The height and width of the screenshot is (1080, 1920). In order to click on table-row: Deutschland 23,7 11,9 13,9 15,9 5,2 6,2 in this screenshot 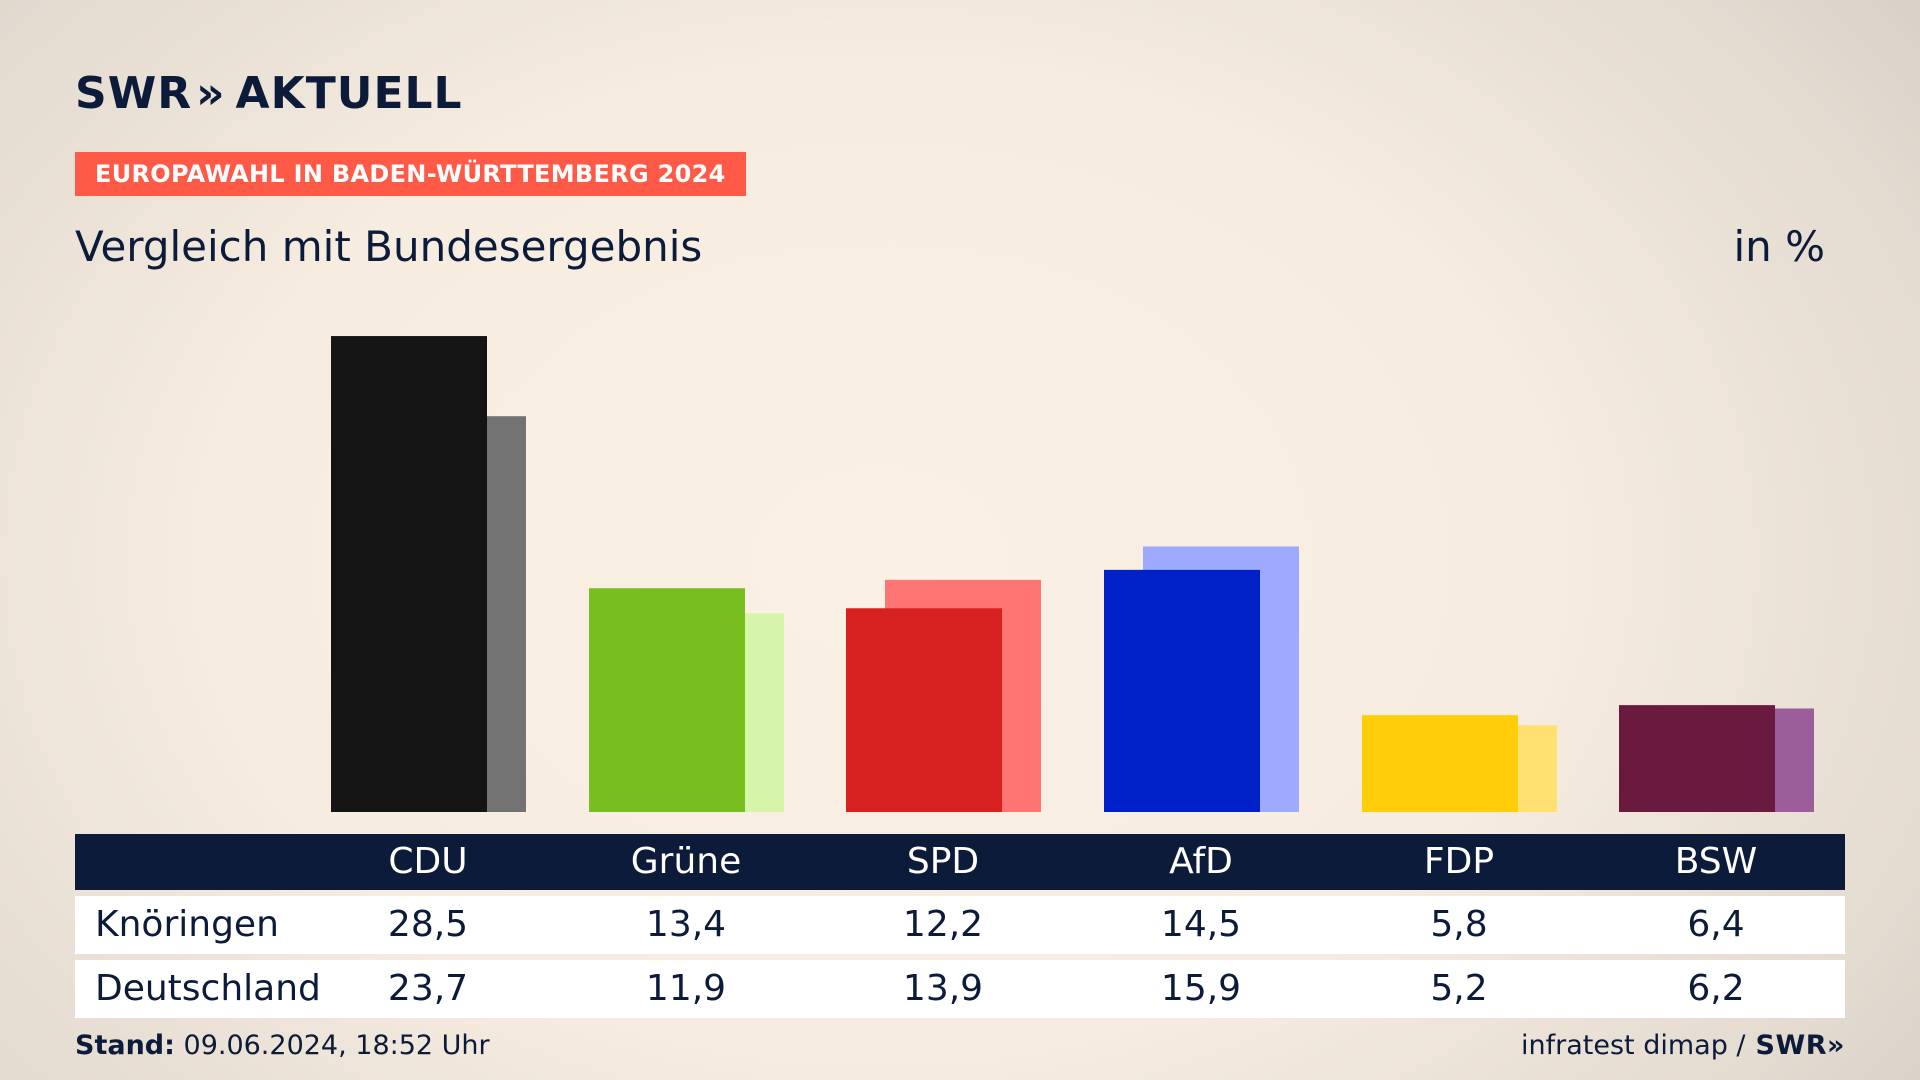, I will do `click(960, 989)`.